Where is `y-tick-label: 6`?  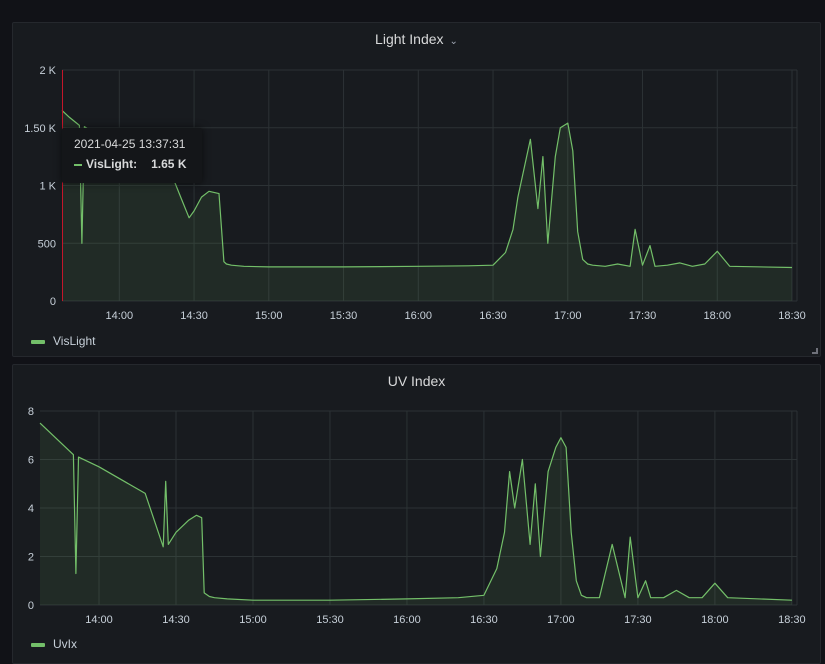 y-tick-label: 6 is located at coordinates (31, 461).